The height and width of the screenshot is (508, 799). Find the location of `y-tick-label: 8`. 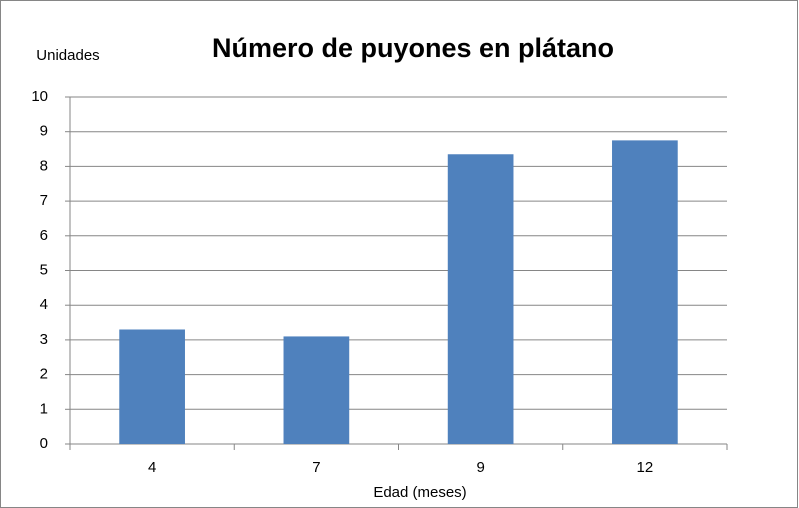

y-tick-label: 8 is located at coordinates (44, 165).